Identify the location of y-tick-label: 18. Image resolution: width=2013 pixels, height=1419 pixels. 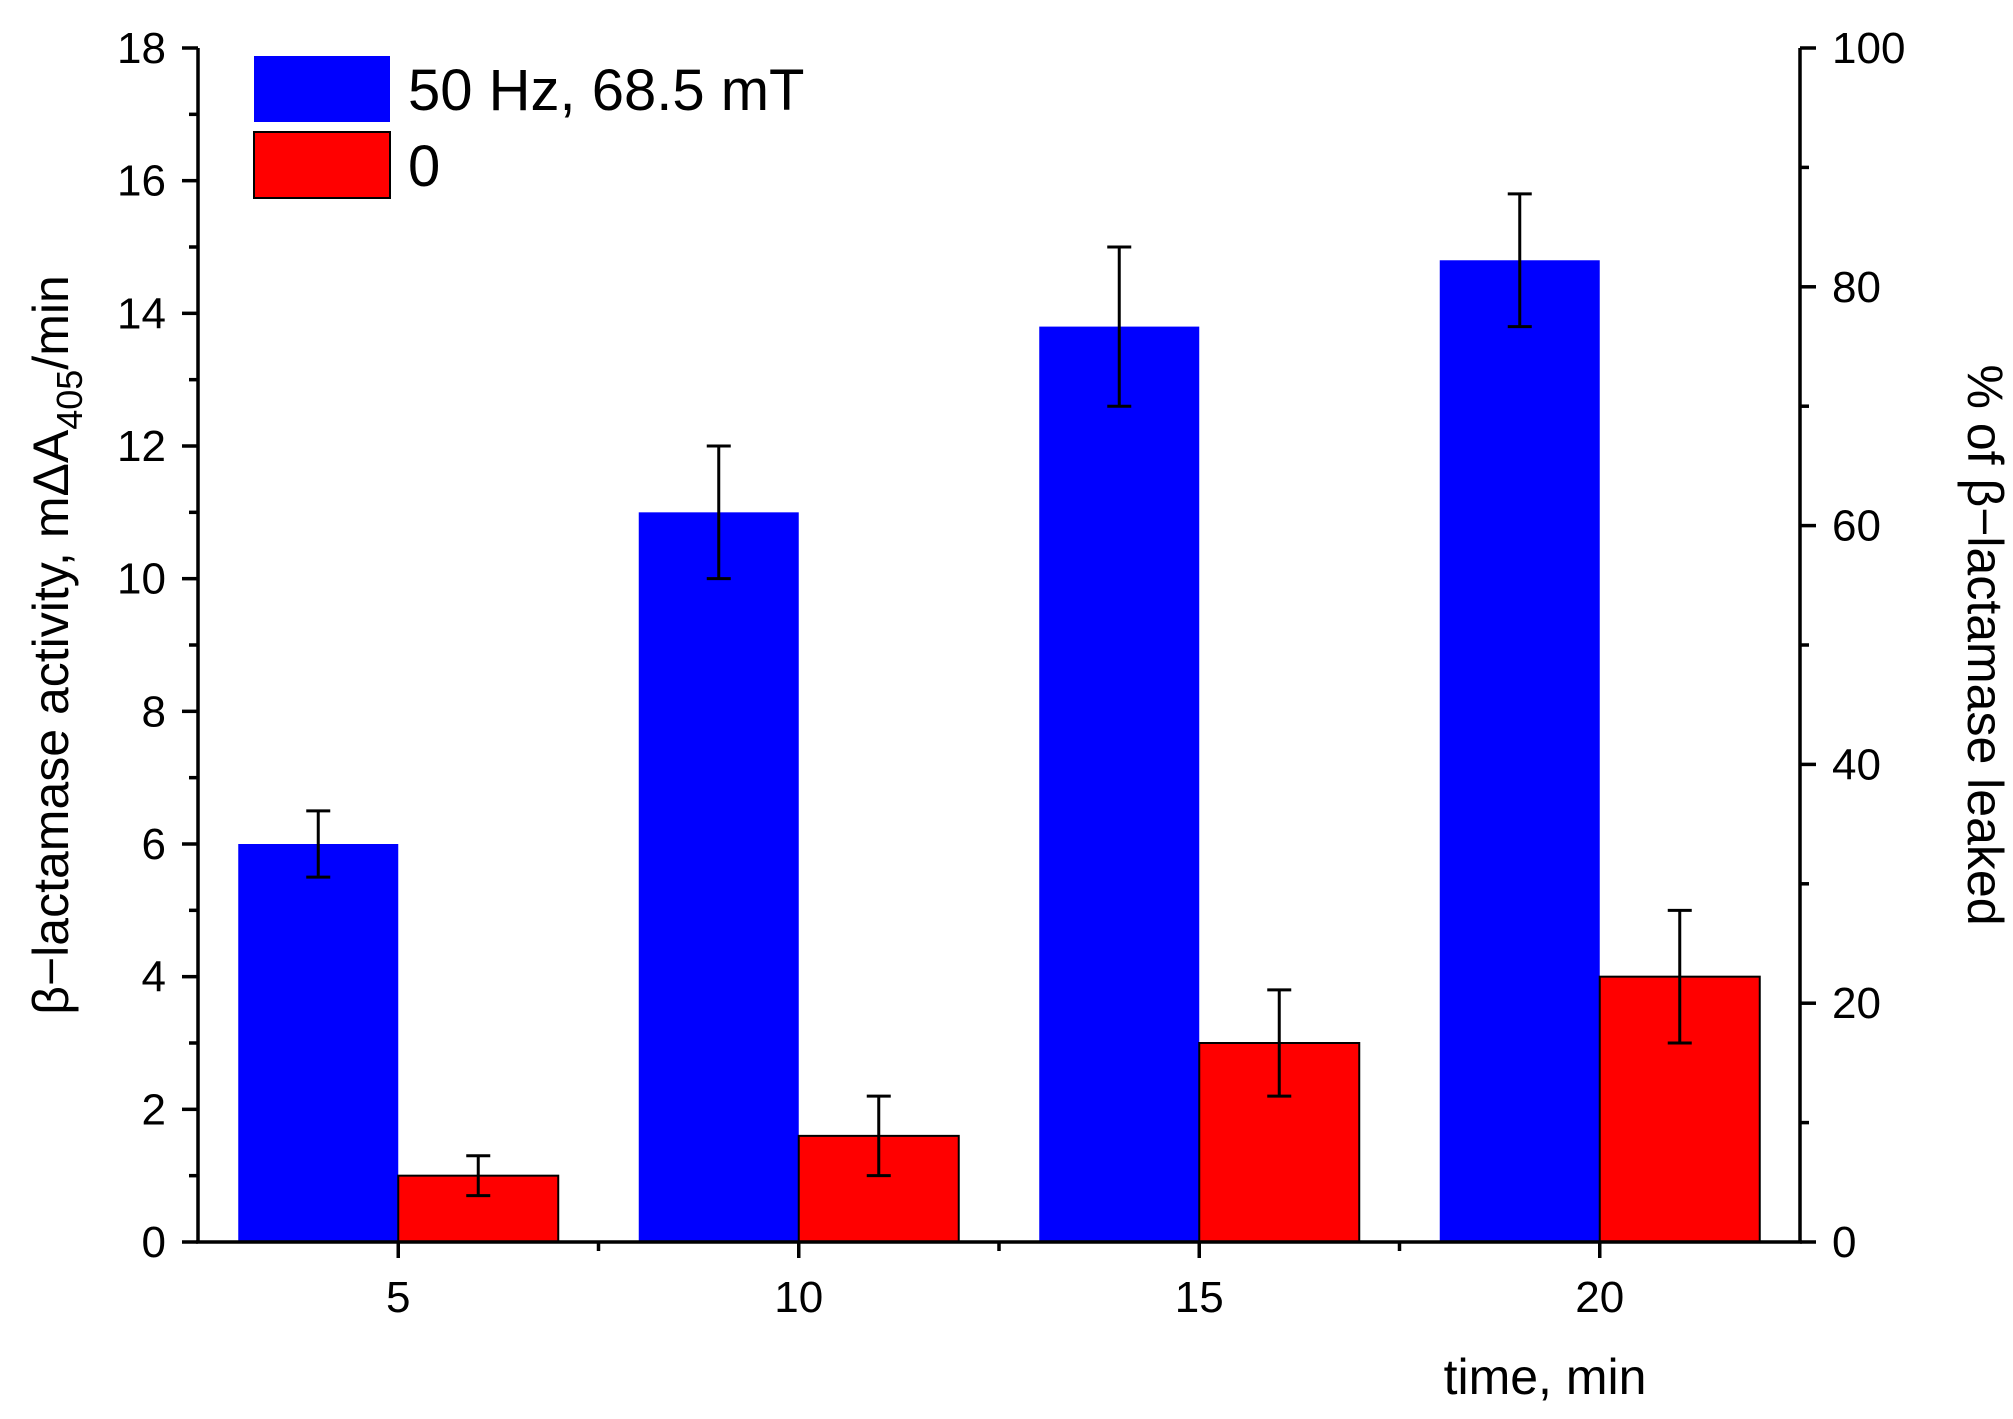
(141, 48).